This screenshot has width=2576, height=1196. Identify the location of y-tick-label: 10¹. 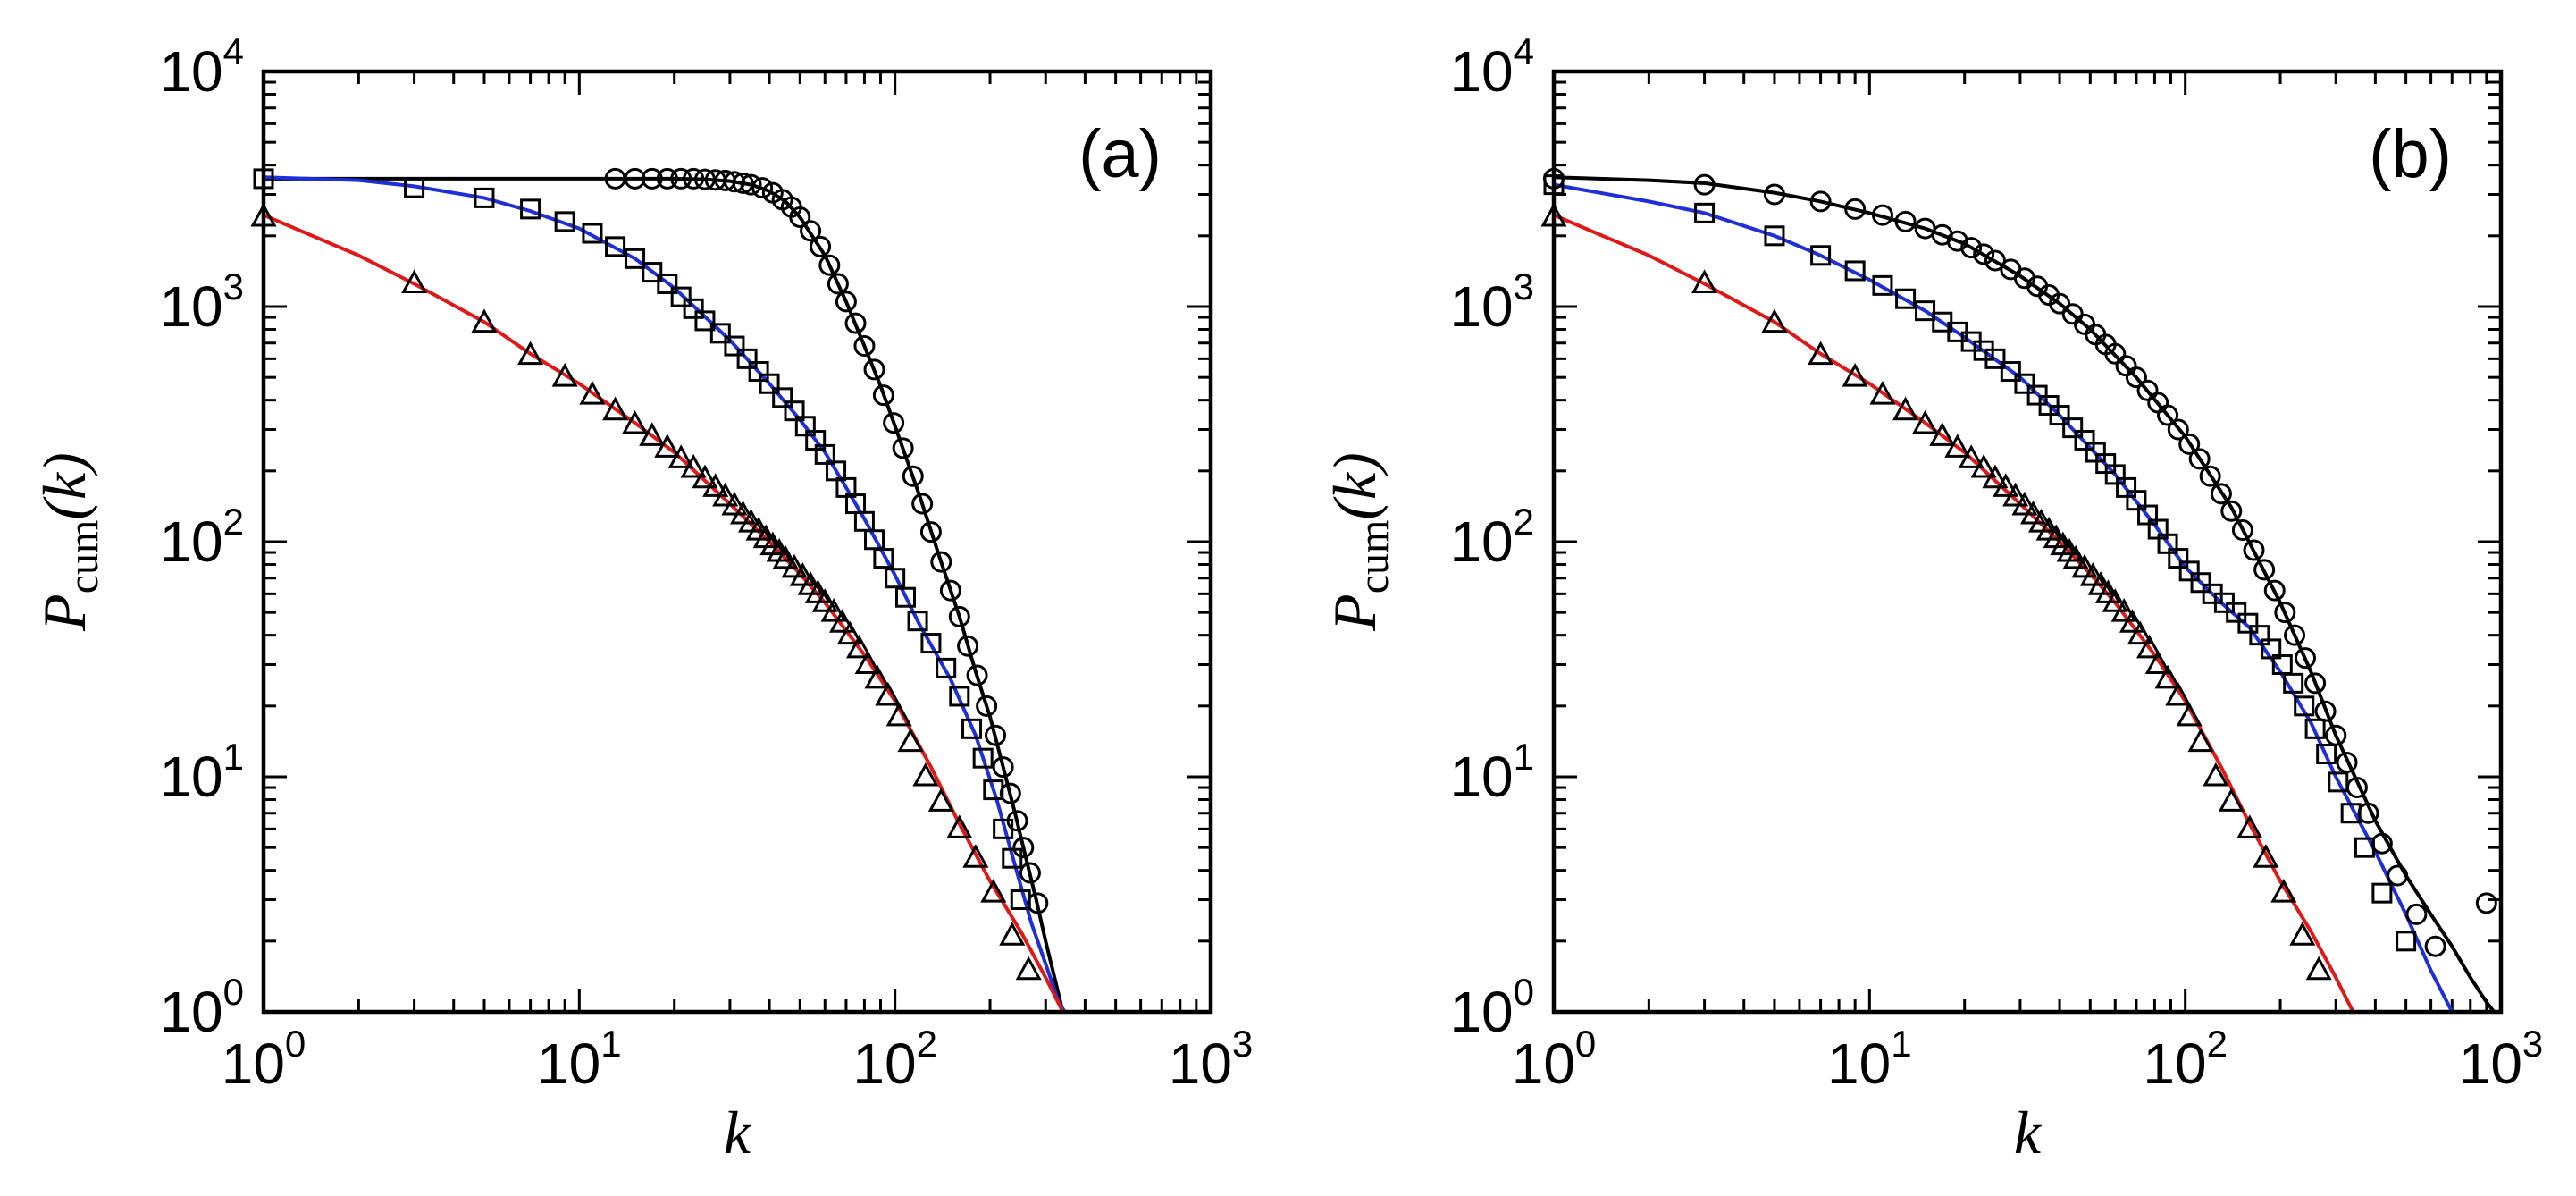
(1491, 772).